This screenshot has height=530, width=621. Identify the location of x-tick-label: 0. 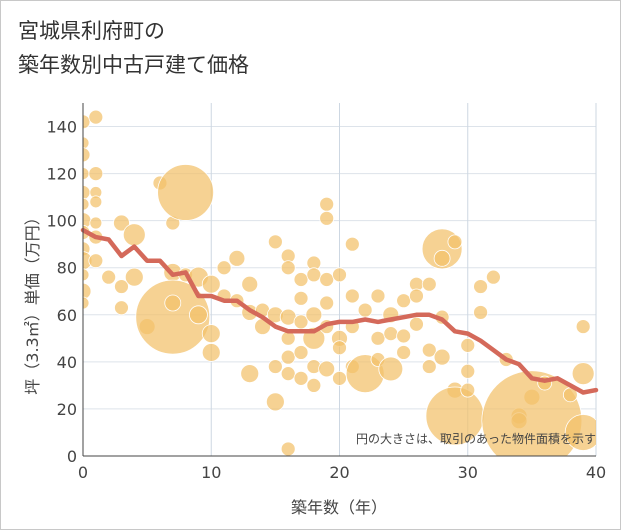
(83, 472).